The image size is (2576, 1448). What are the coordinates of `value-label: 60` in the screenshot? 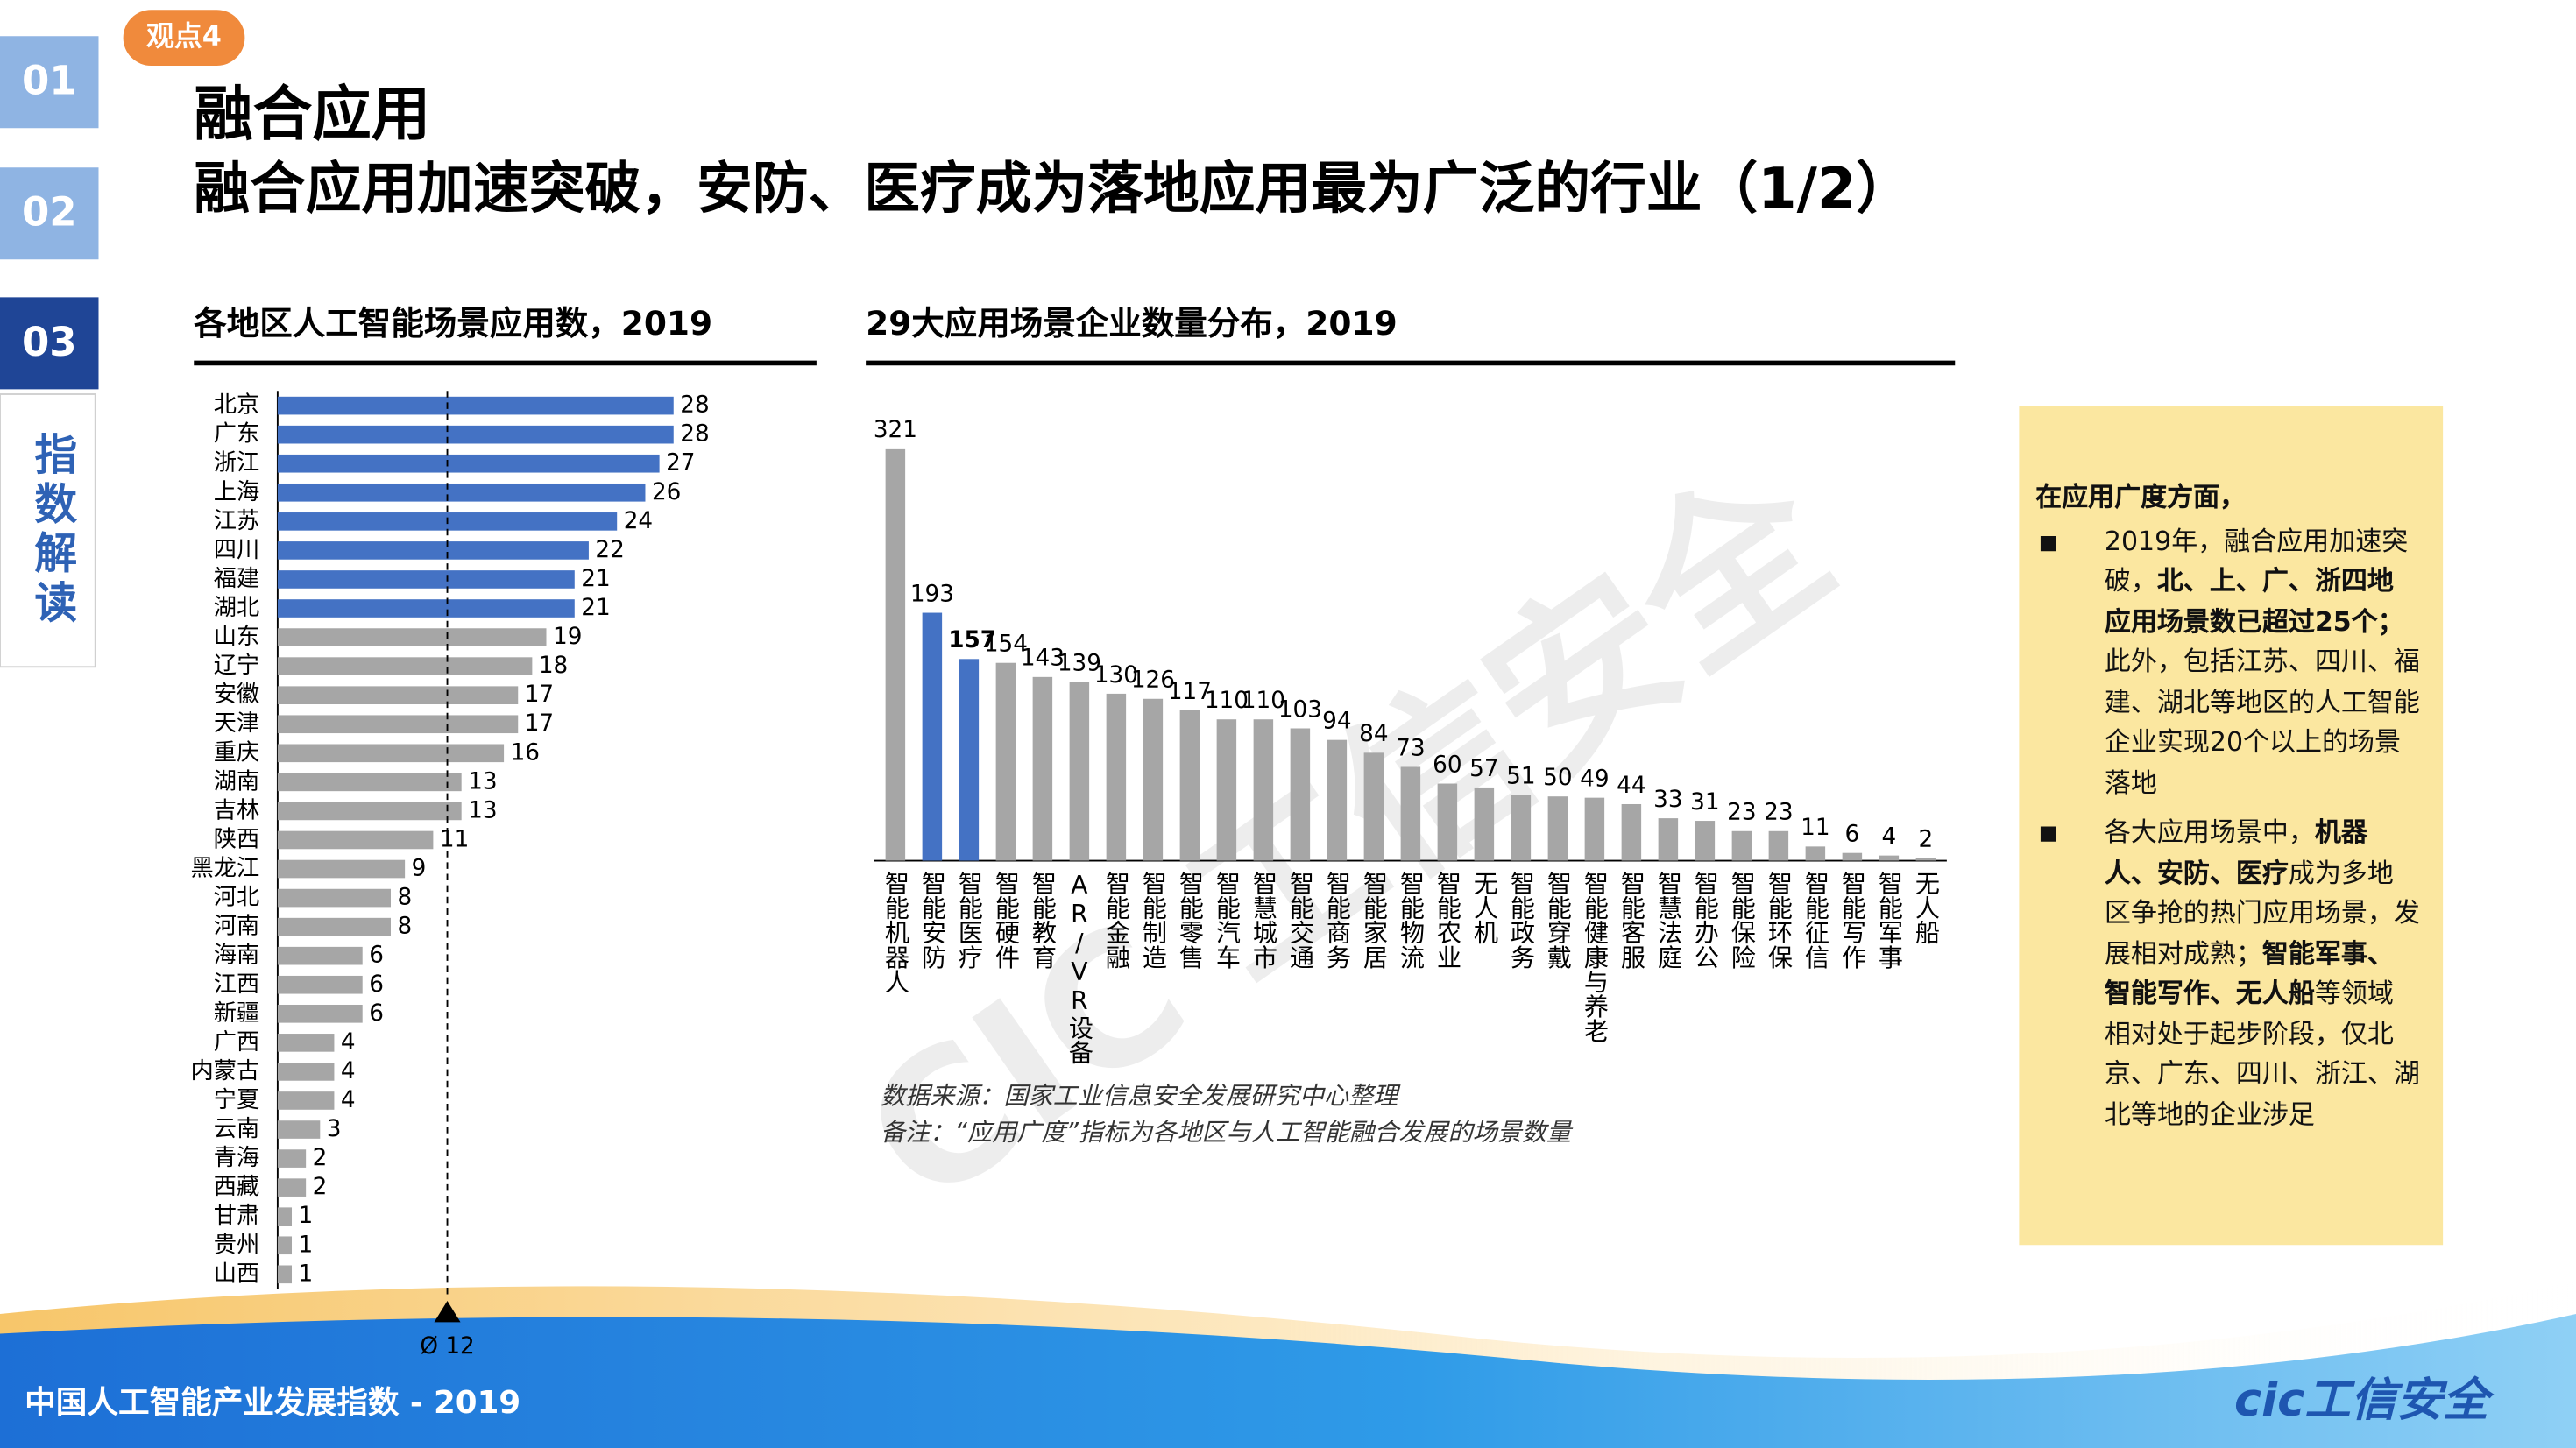 It's located at (1447, 765).